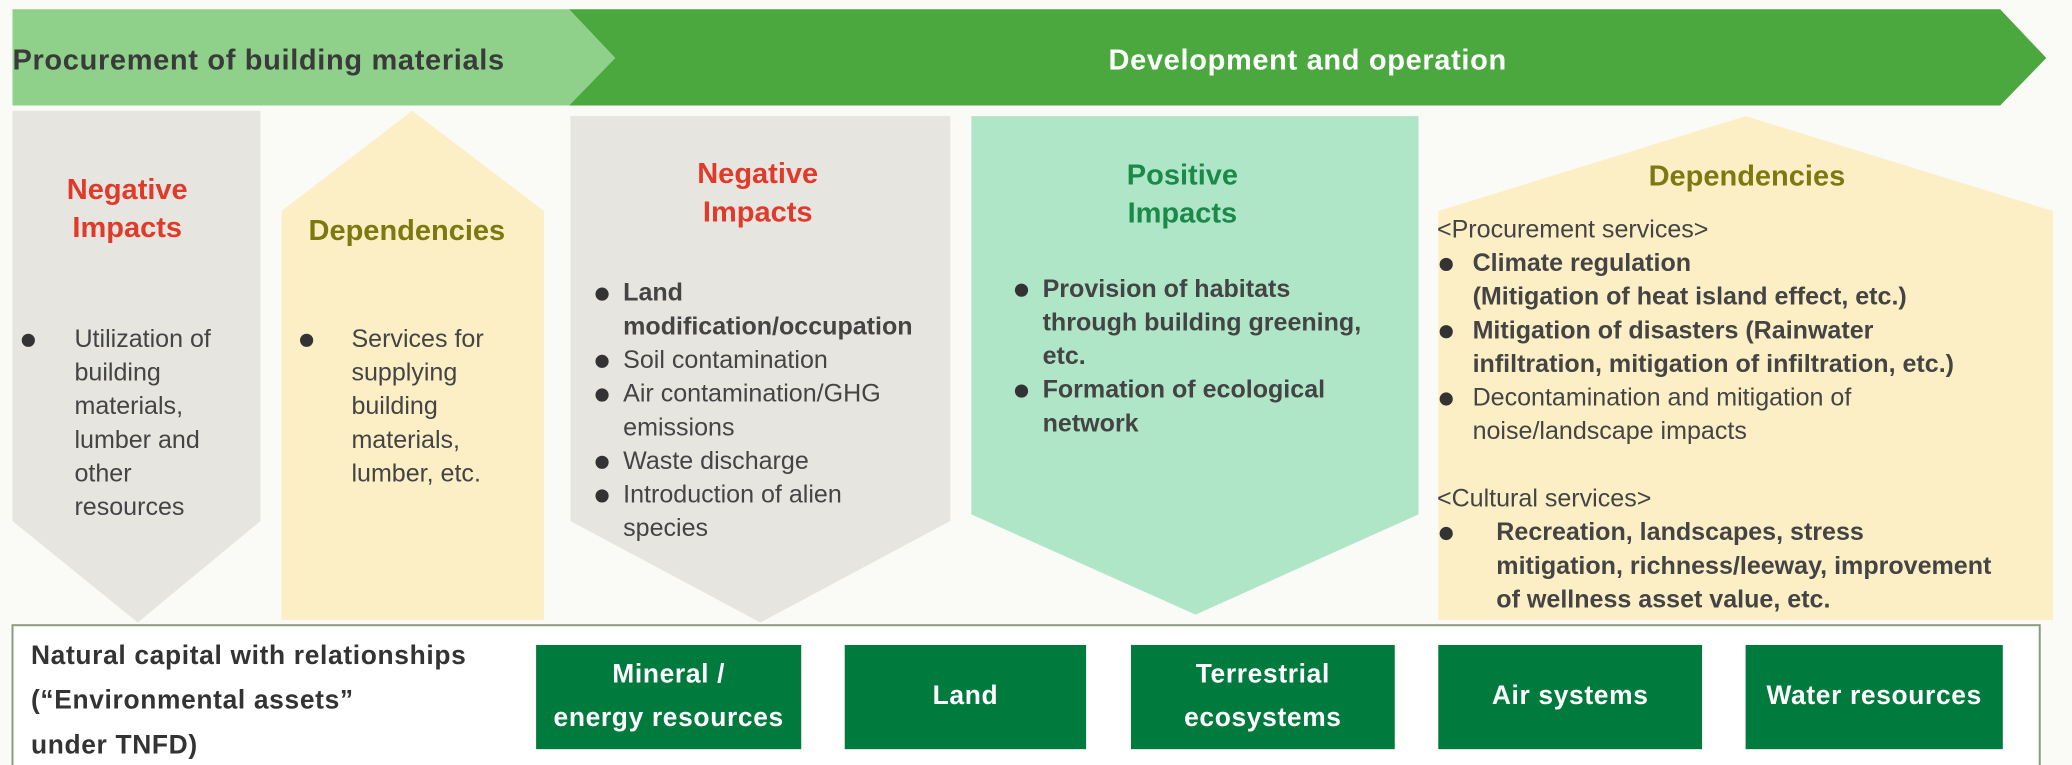  I want to click on panel-title: Positive, so click(1182, 175).